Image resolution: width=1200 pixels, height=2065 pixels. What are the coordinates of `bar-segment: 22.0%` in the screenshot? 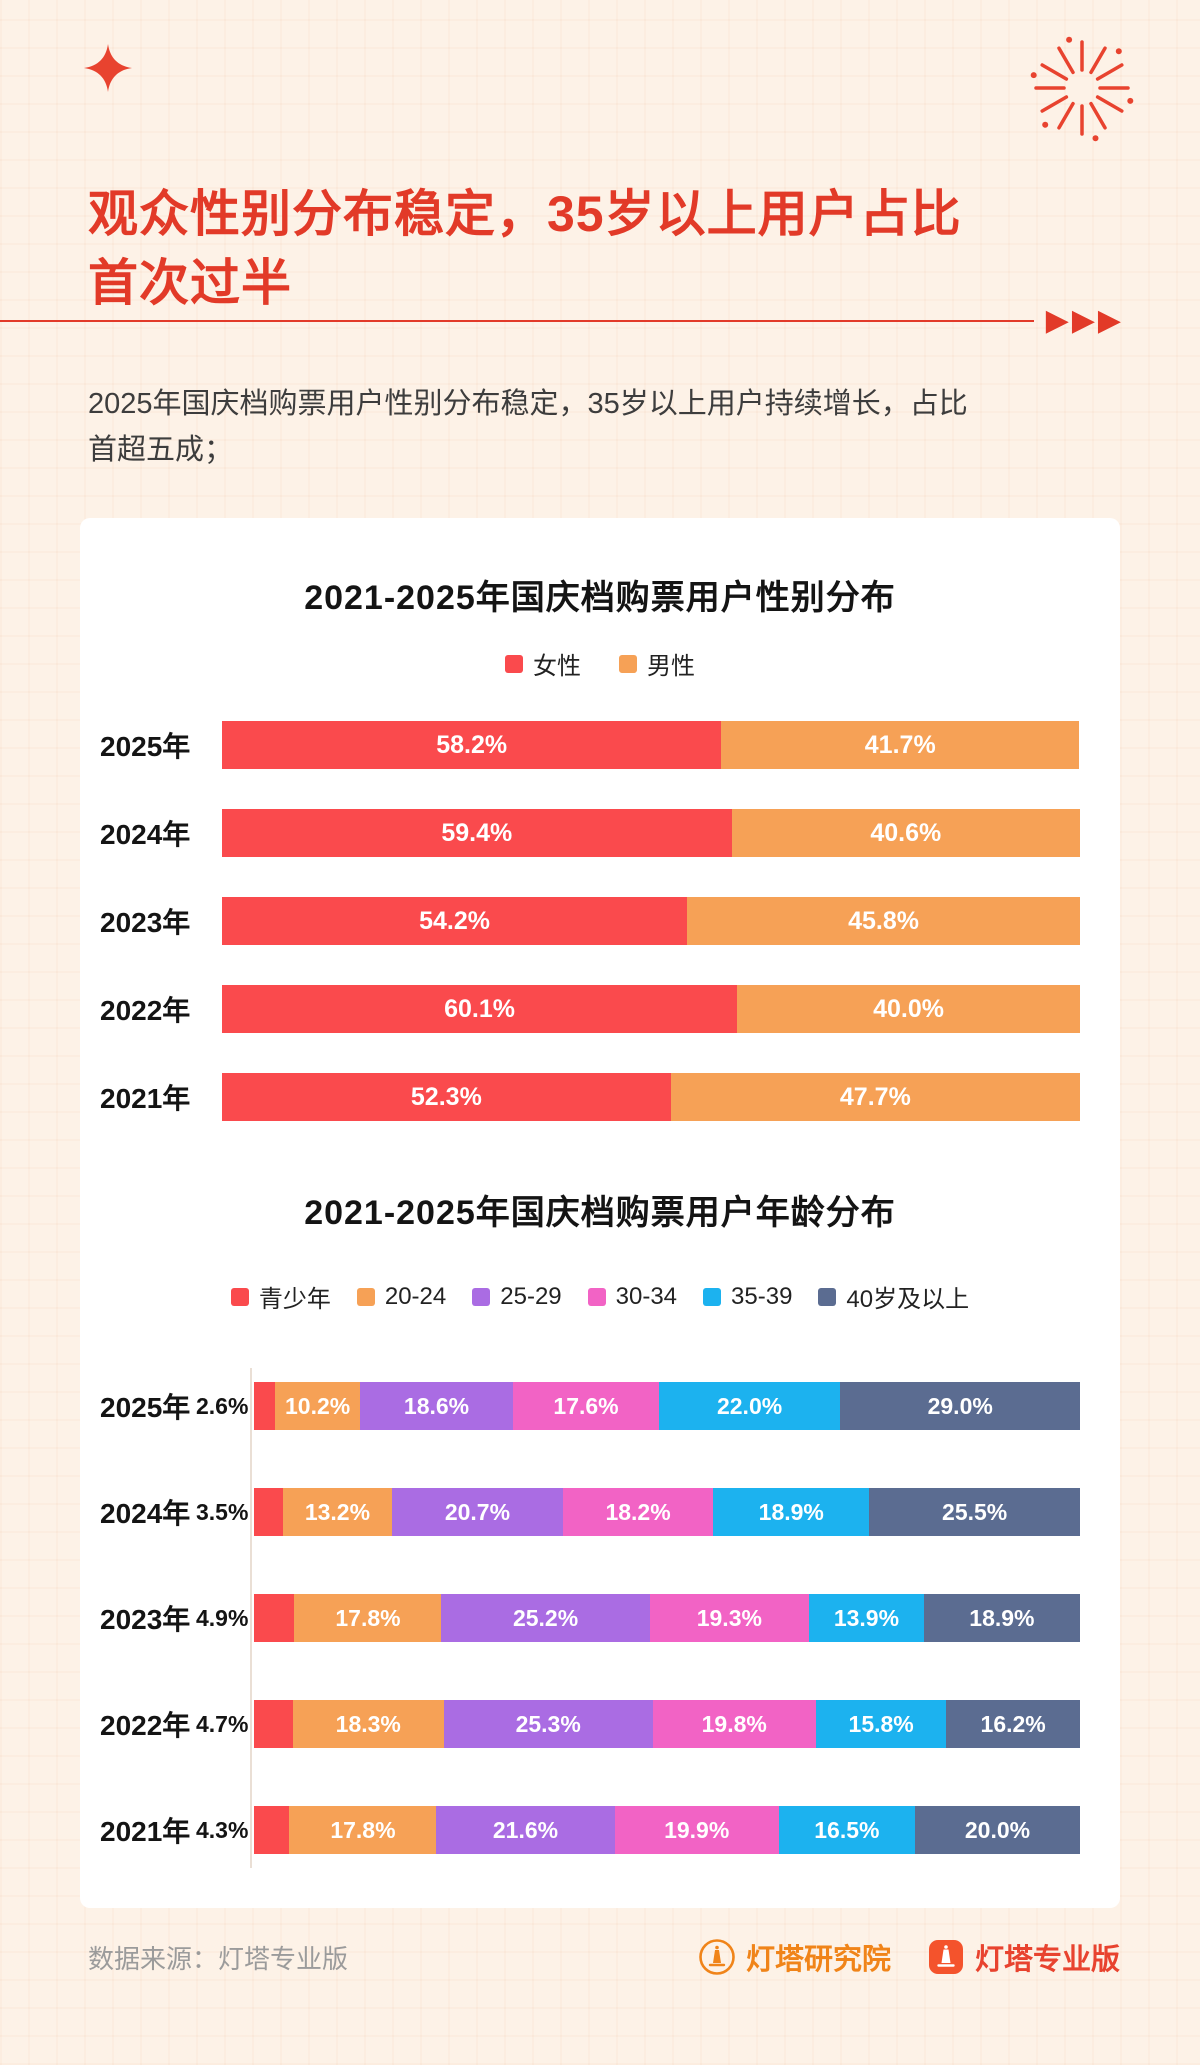 It's located at (749, 1406).